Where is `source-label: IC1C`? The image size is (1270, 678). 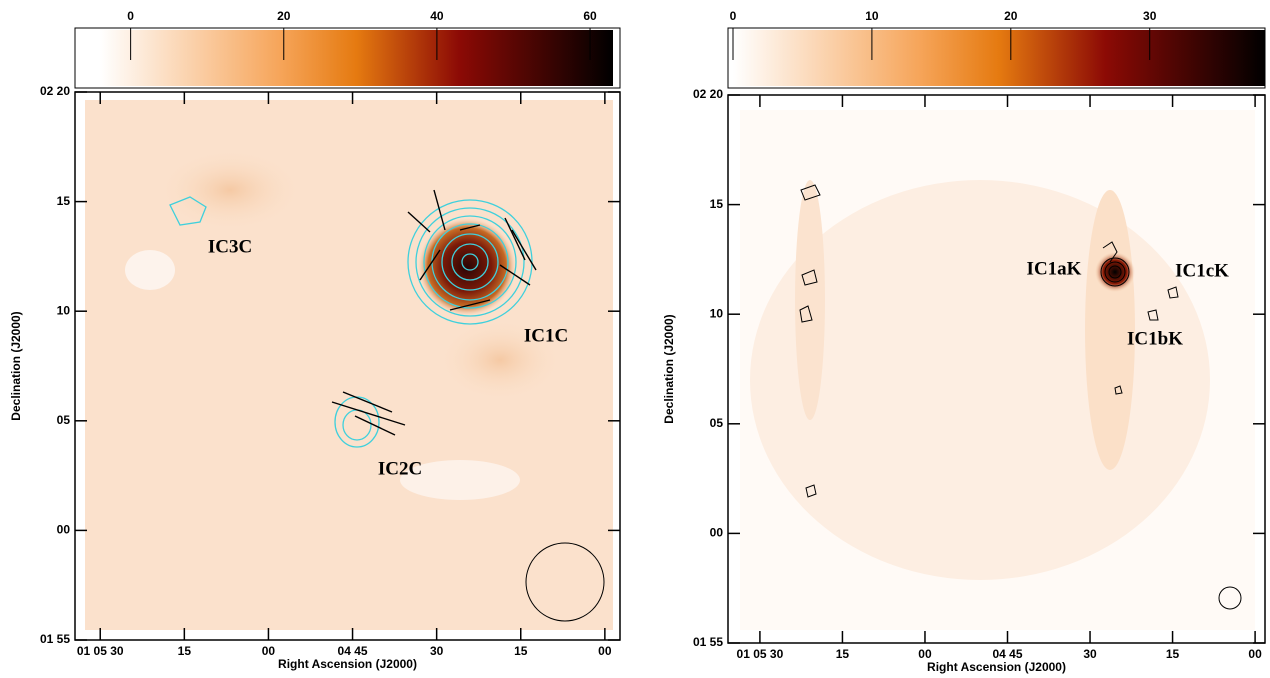 source-label: IC1C is located at coordinates (546, 335).